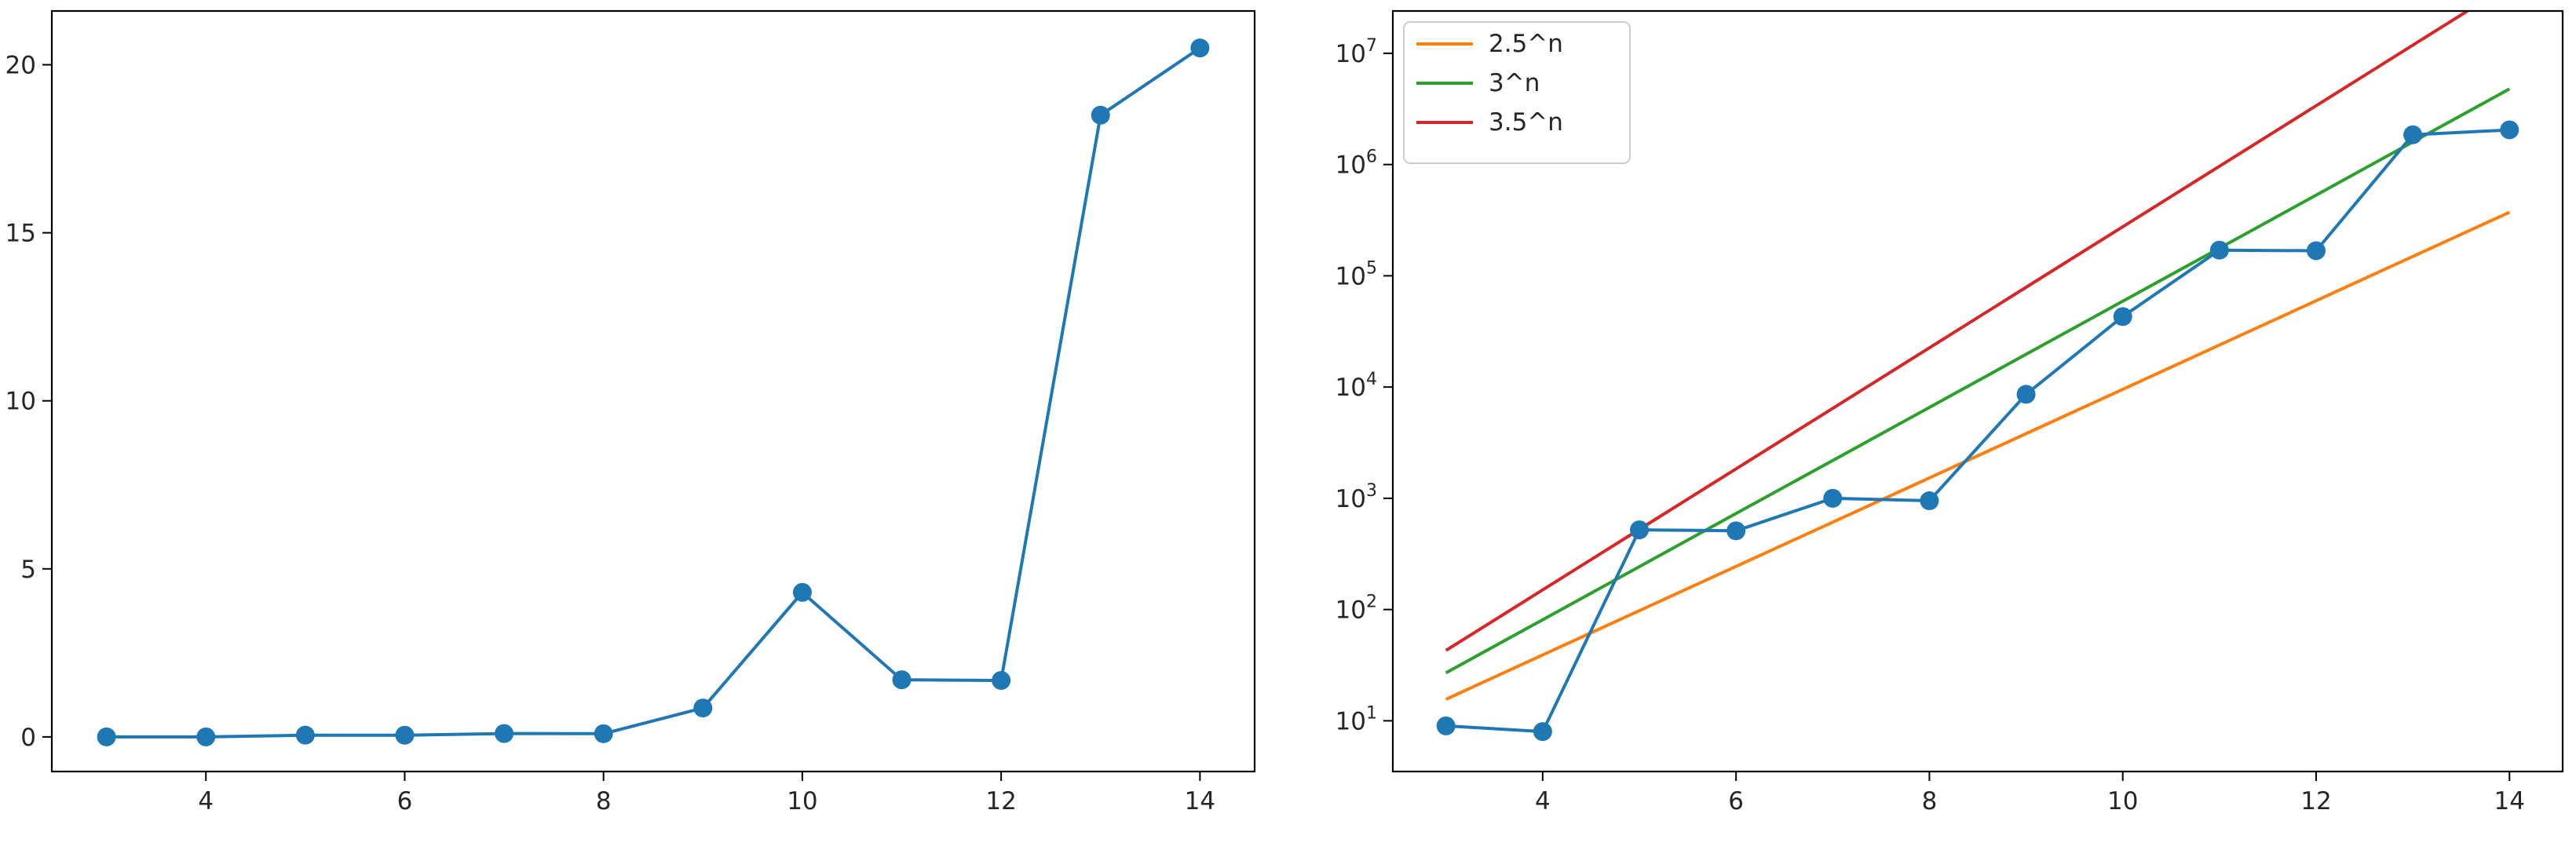  Describe the element at coordinates (1526, 44) in the screenshot. I see `legend-label-2-5-n: 2.5^n` at that location.